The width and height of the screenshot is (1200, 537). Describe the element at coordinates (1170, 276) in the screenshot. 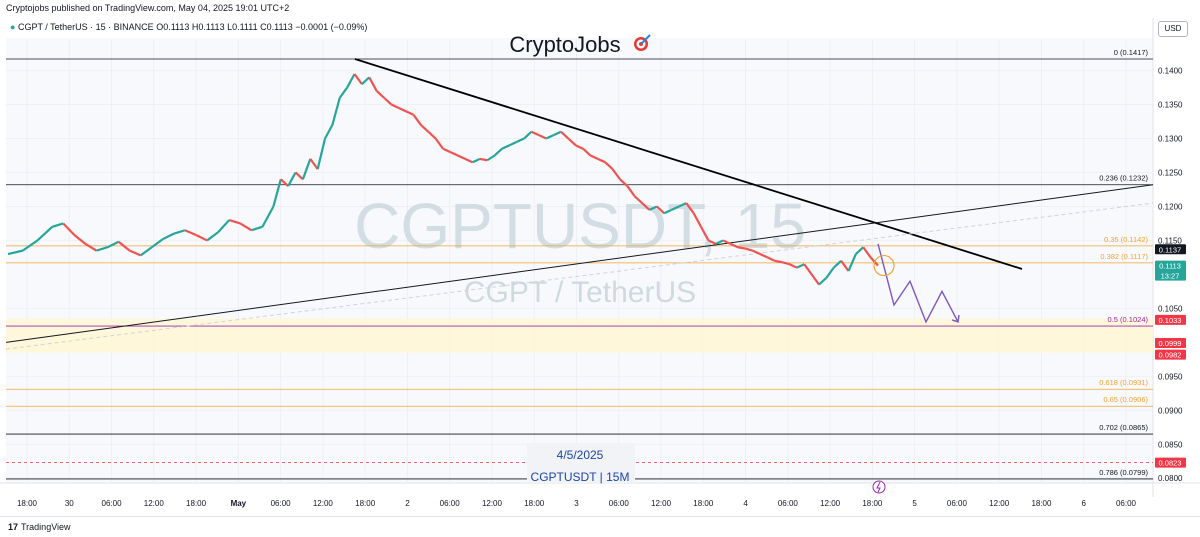

I see `price-badge-countdown: 13:27` at that location.